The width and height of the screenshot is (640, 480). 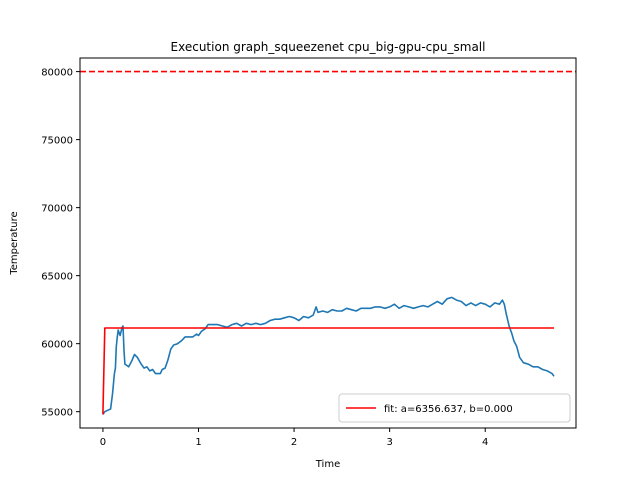 I want to click on x-tick-label: 2, so click(x=294, y=442).